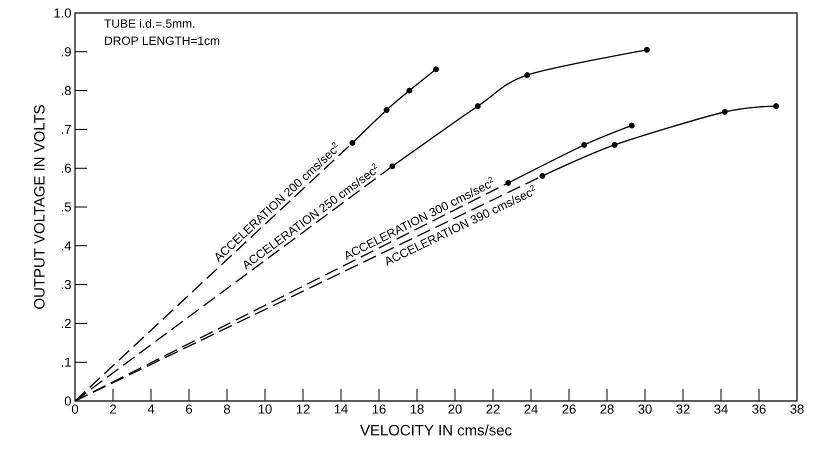 This screenshot has width=818, height=464. Describe the element at coordinates (436, 430) in the screenshot. I see `x-axis-title: VELOCITY IN cms/sec` at that location.